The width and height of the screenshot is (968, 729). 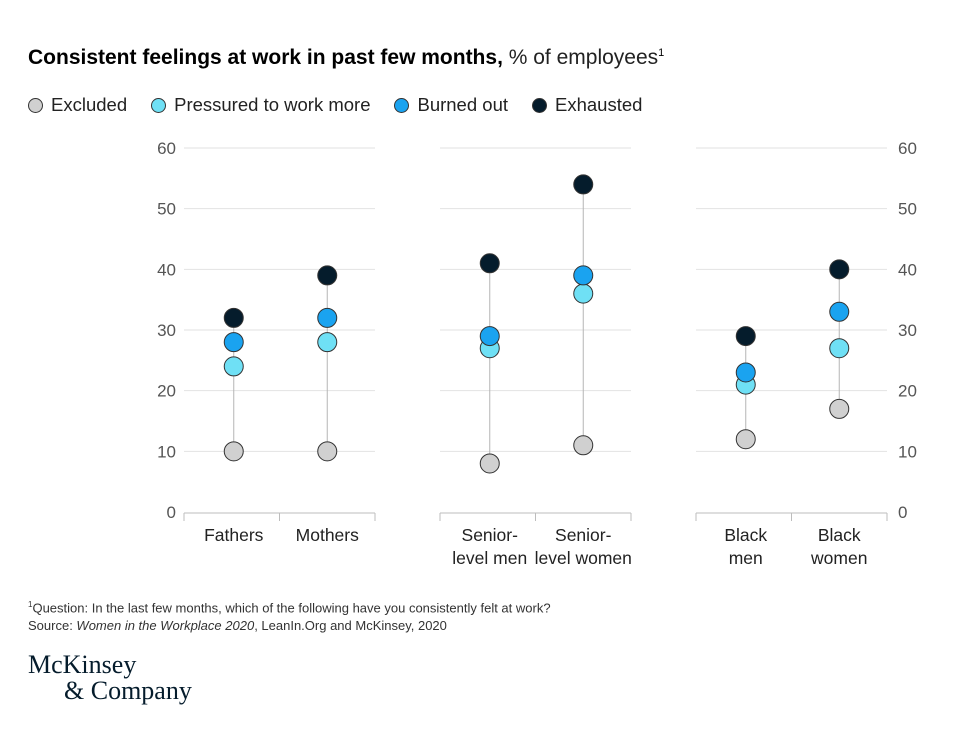 I want to click on legend-item-2: Burned out, so click(x=451, y=105).